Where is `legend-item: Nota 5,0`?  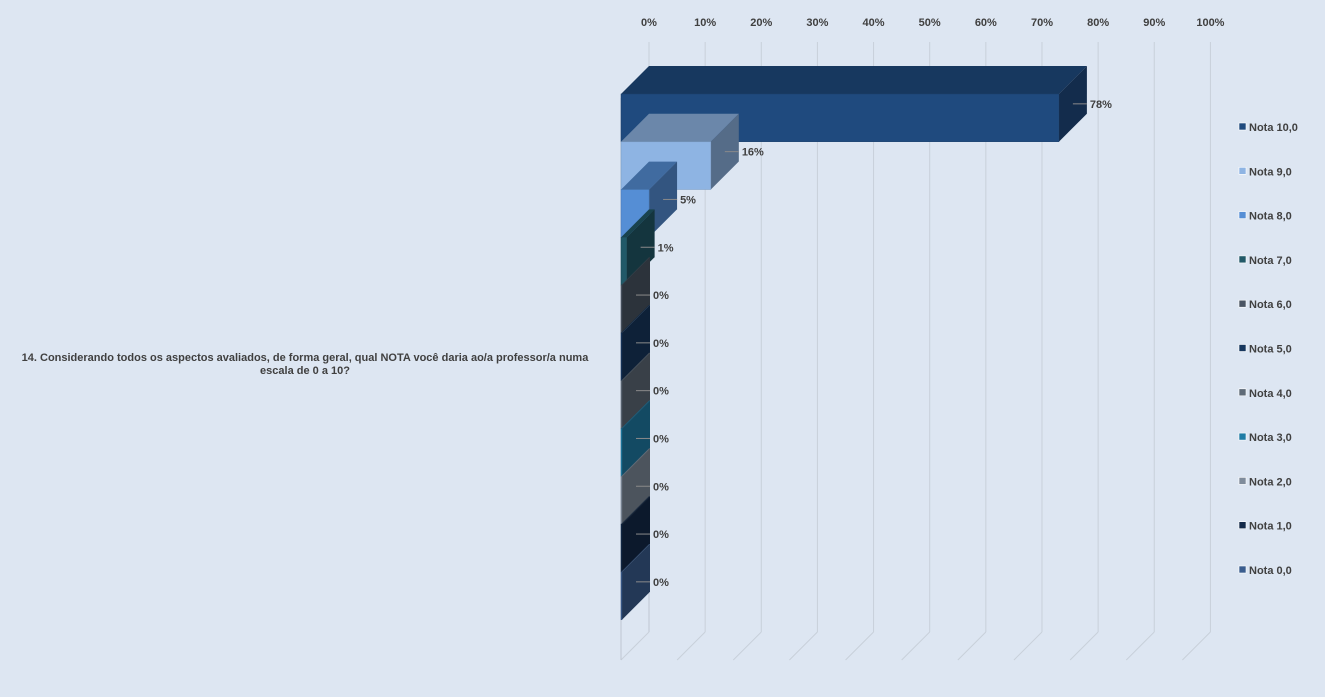
legend-item: Nota 5,0 is located at coordinates (1270, 350).